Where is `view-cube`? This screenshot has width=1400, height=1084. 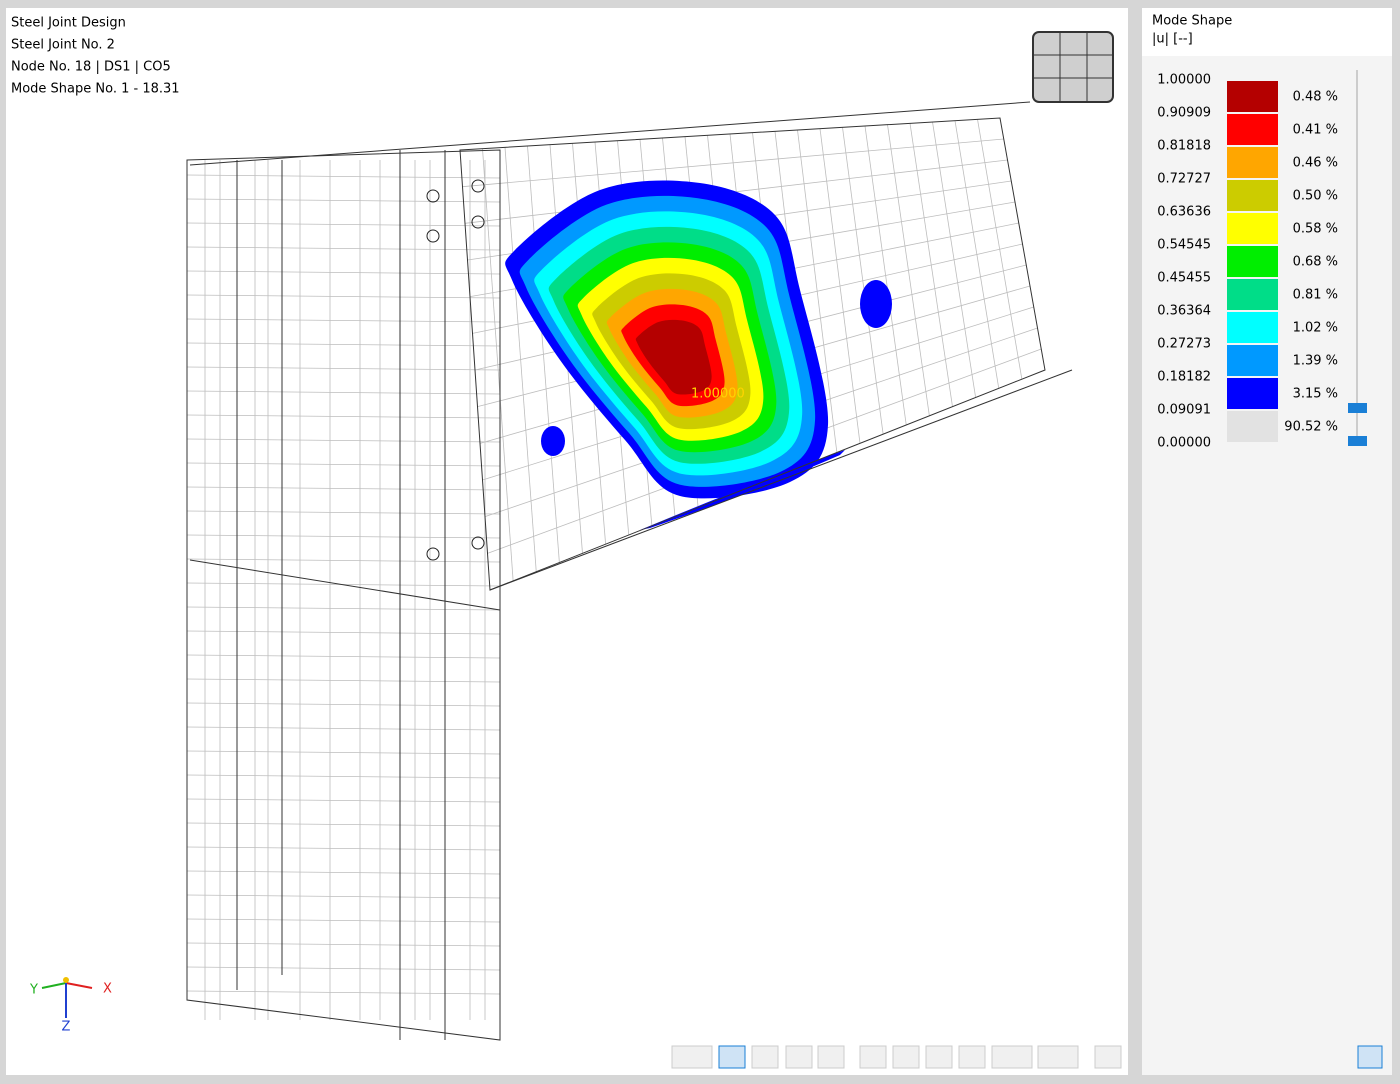 view-cube is located at coordinates (1073, 67).